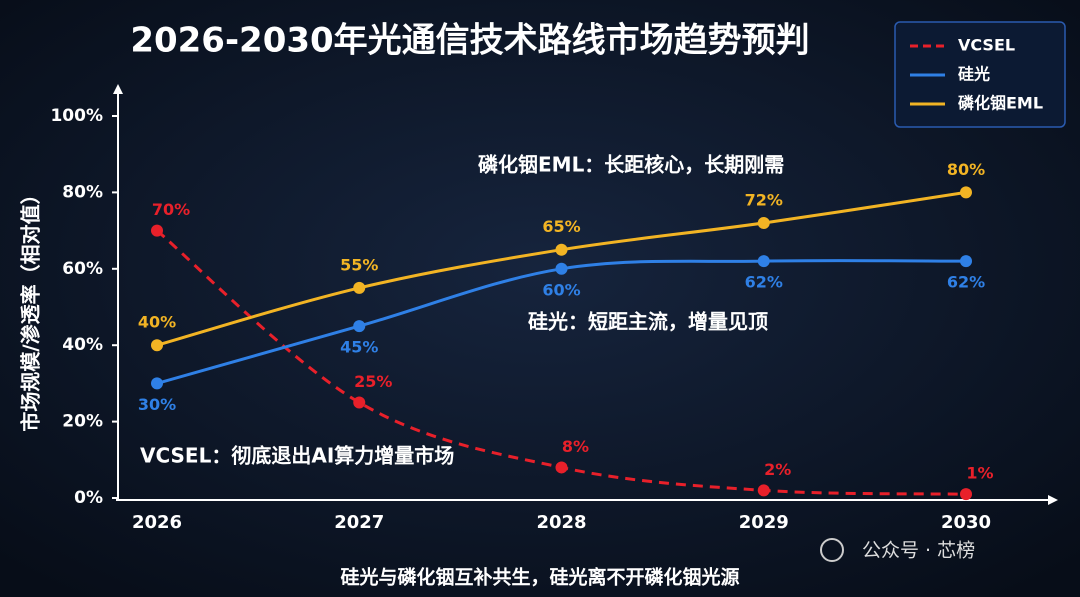  I want to click on value-label: 30%, so click(157, 404).